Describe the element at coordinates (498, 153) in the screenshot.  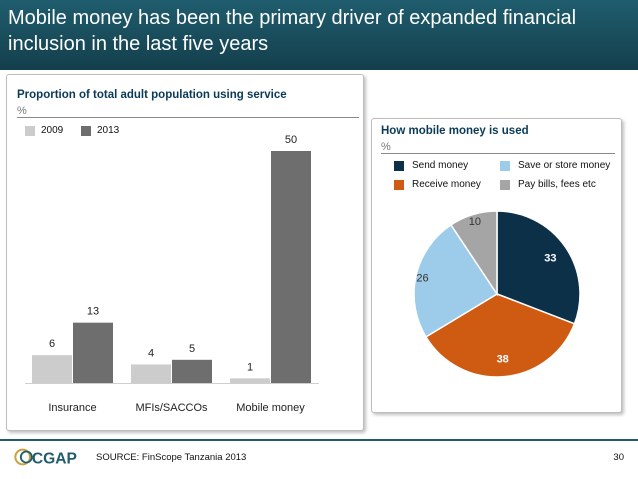
I see `pie-chart-separator` at that location.